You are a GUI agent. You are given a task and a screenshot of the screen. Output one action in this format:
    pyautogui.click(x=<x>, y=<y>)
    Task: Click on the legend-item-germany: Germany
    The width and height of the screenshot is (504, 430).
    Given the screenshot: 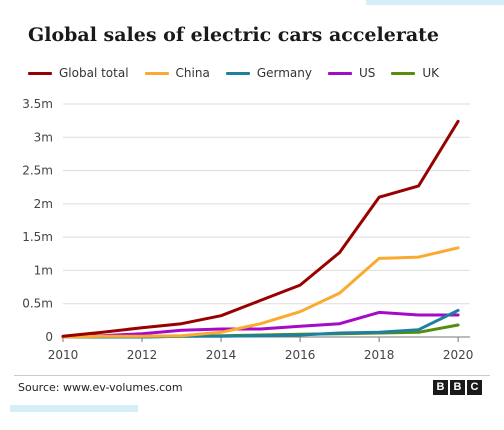 What is the action you would take?
    pyautogui.click(x=268, y=73)
    